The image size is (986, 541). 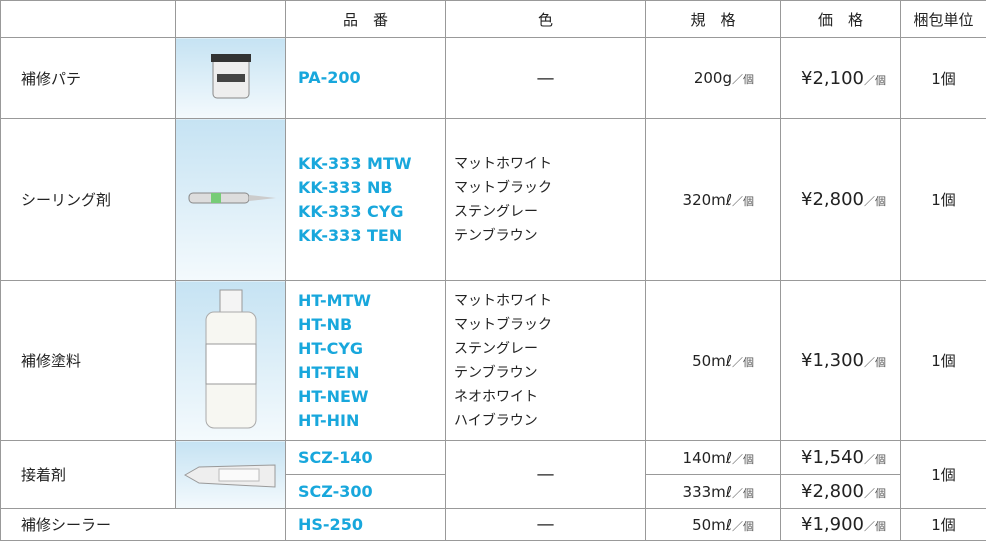 I want to click on row: 接着剤 SCZ-140 — 140mℓ／個 ¥1,540／個 1個, so click(x=493, y=458).